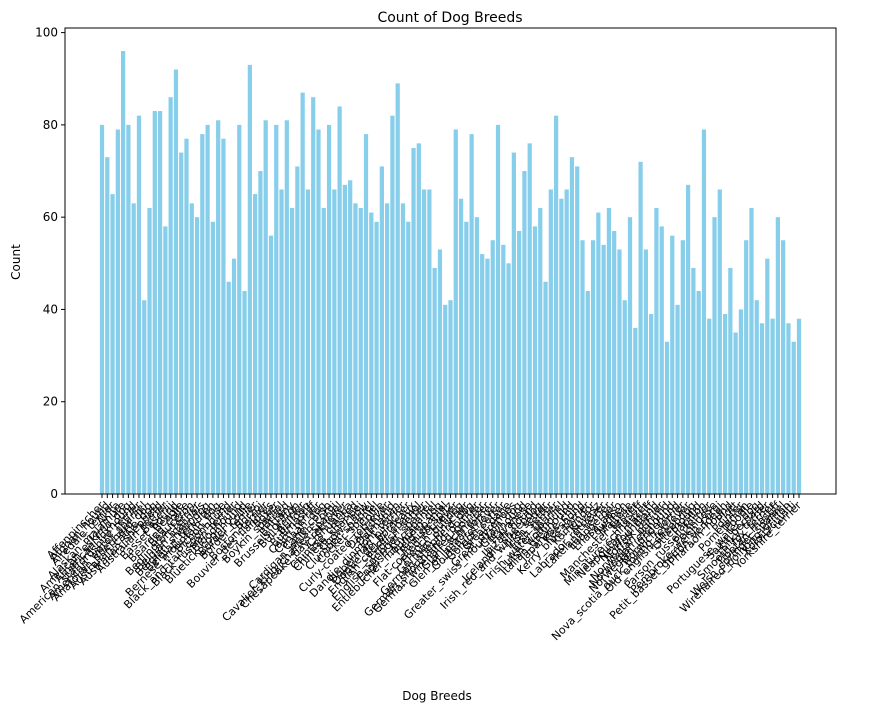  What do you see at coordinates (50, 309) in the screenshot?
I see `y-tick-label: 40` at bounding box center [50, 309].